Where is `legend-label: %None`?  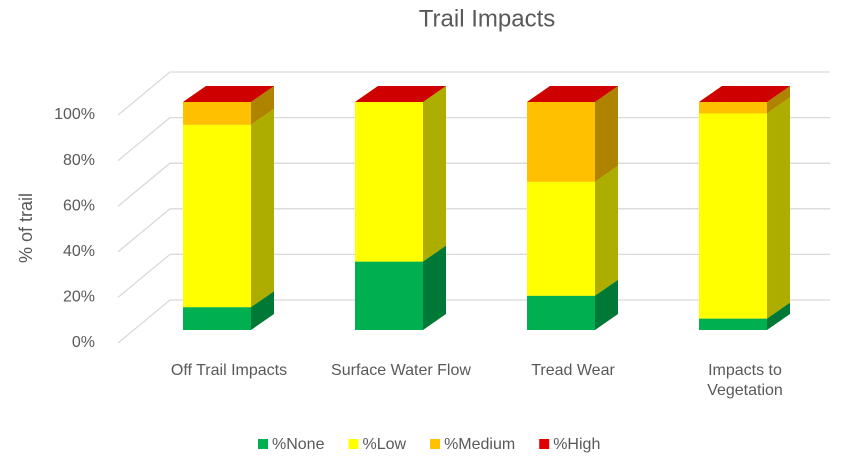 legend-label: %None is located at coordinates (298, 444).